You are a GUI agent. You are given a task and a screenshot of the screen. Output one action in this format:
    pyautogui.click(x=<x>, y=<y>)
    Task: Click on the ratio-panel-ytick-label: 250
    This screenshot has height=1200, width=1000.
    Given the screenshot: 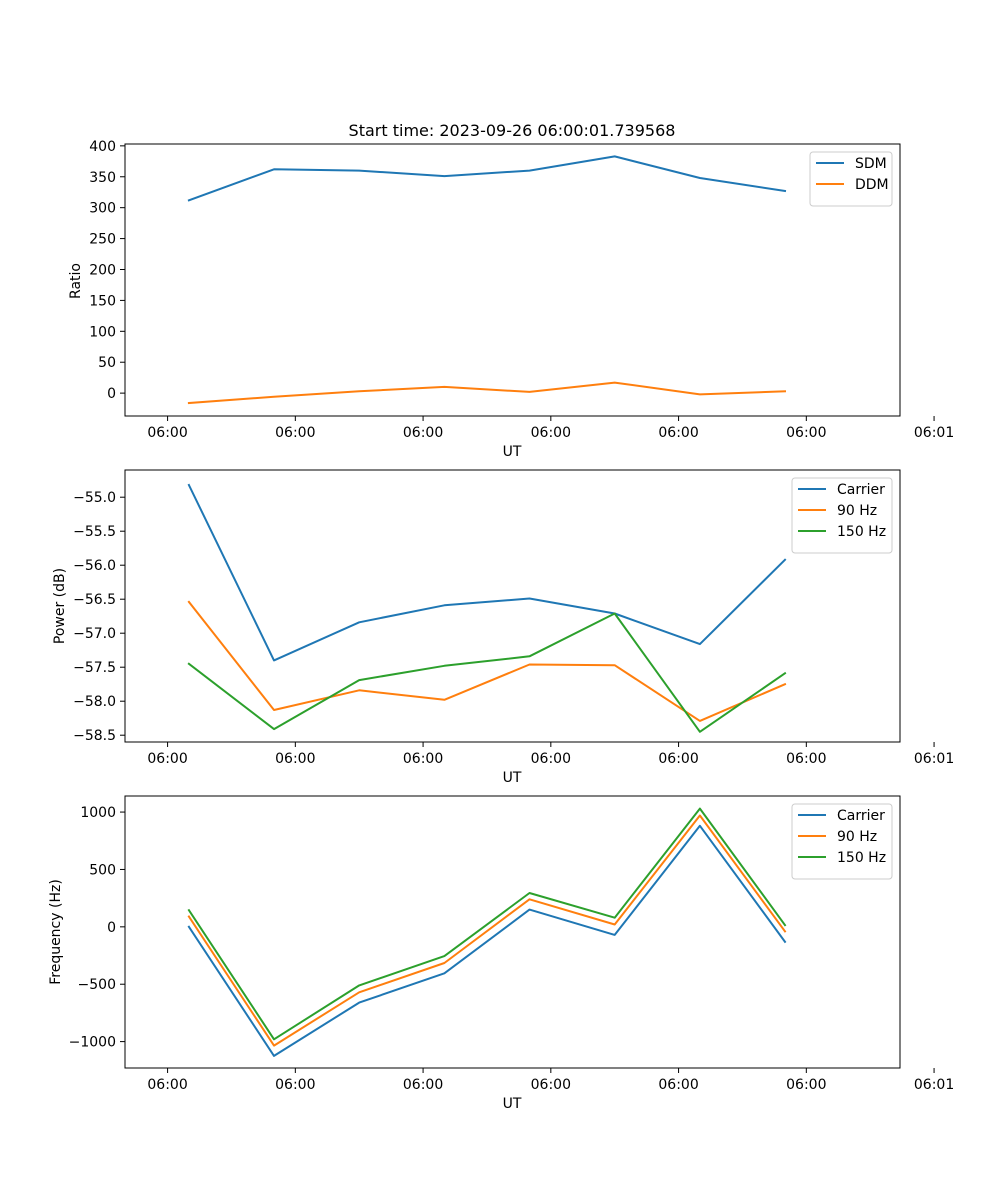 What is the action you would take?
    pyautogui.click(x=102, y=240)
    